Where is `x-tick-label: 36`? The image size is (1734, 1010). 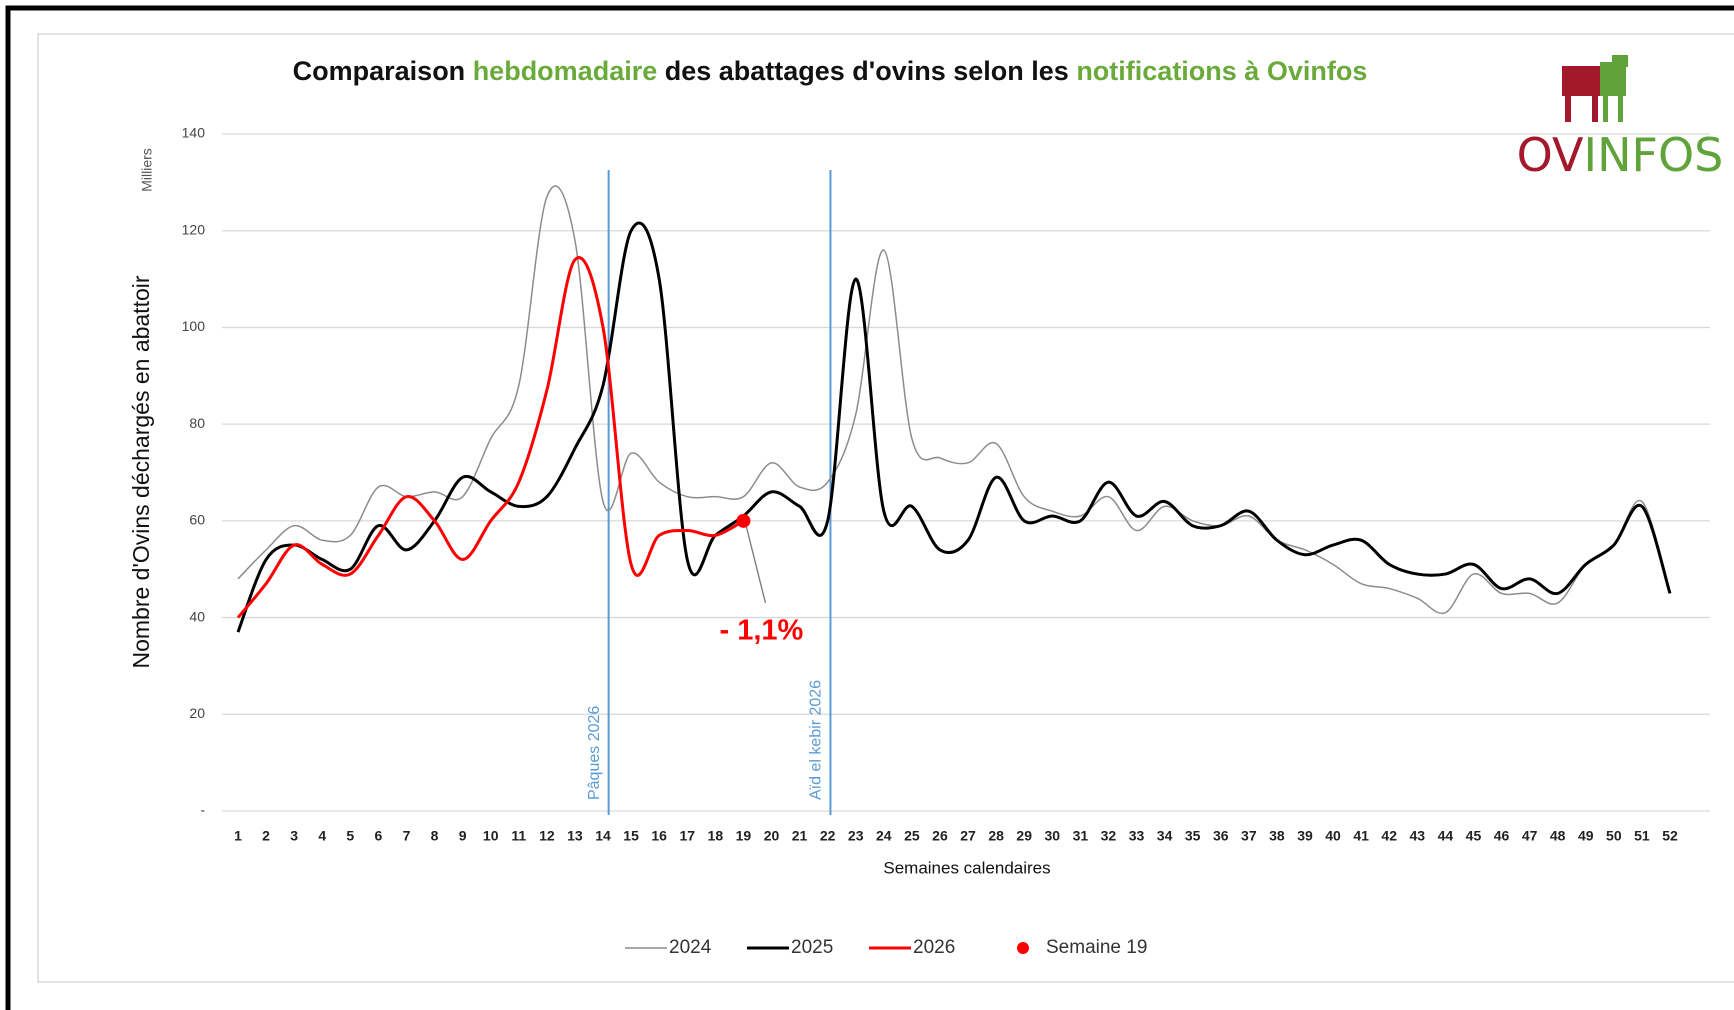 x-tick-label: 36 is located at coordinates (1221, 836).